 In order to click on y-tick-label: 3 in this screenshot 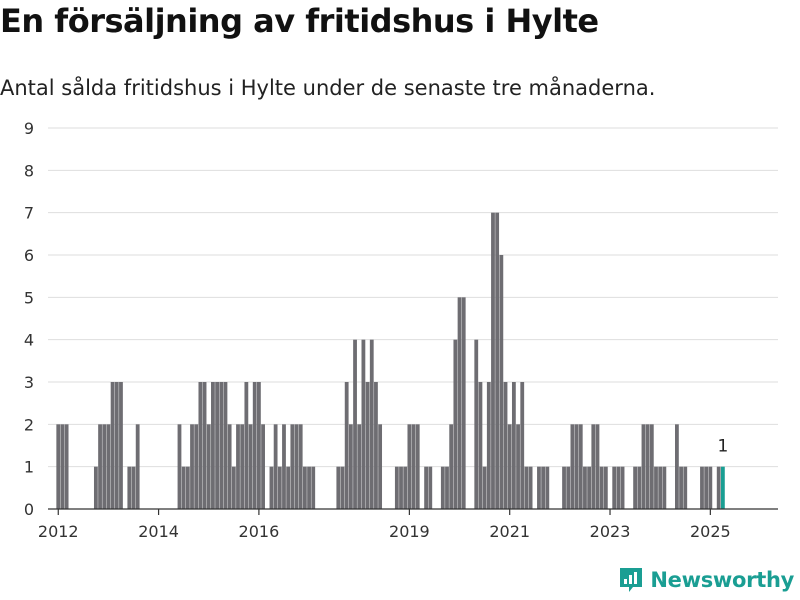, I will do `click(29, 382)`.